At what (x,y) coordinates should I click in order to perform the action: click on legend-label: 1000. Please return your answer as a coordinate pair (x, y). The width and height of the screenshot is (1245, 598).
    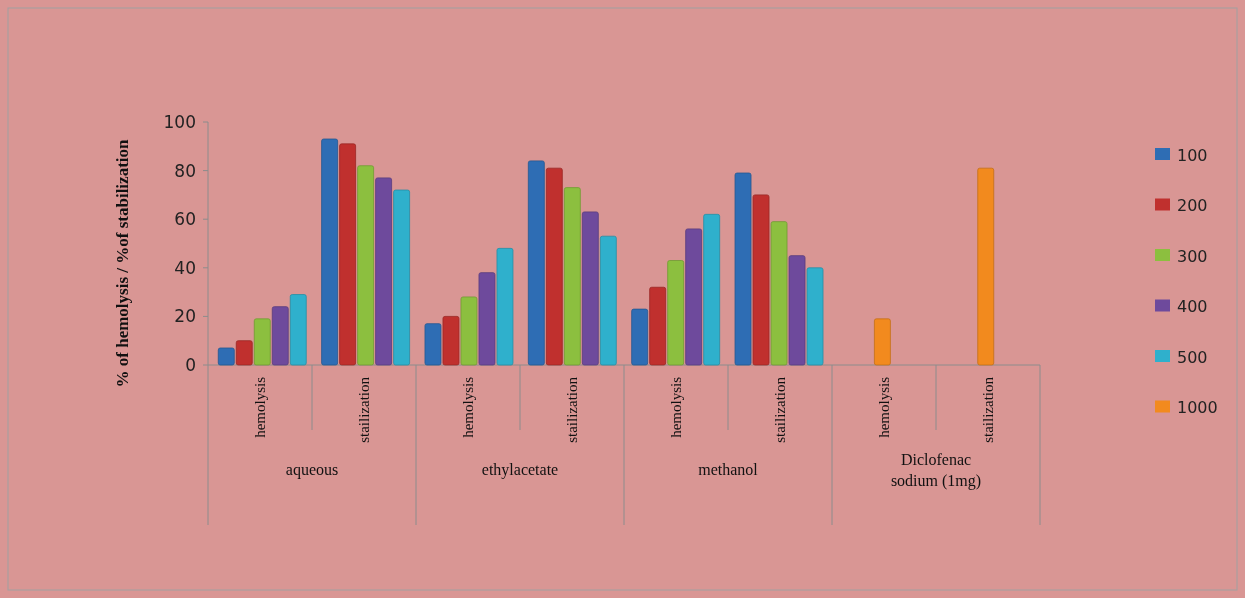
    Looking at the image, I should click on (1197, 408).